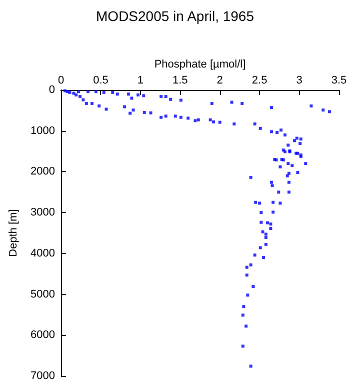  What do you see at coordinates (219, 80) in the screenshot?
I see `x-tick-label: 2` at bounding box center [219, 80].